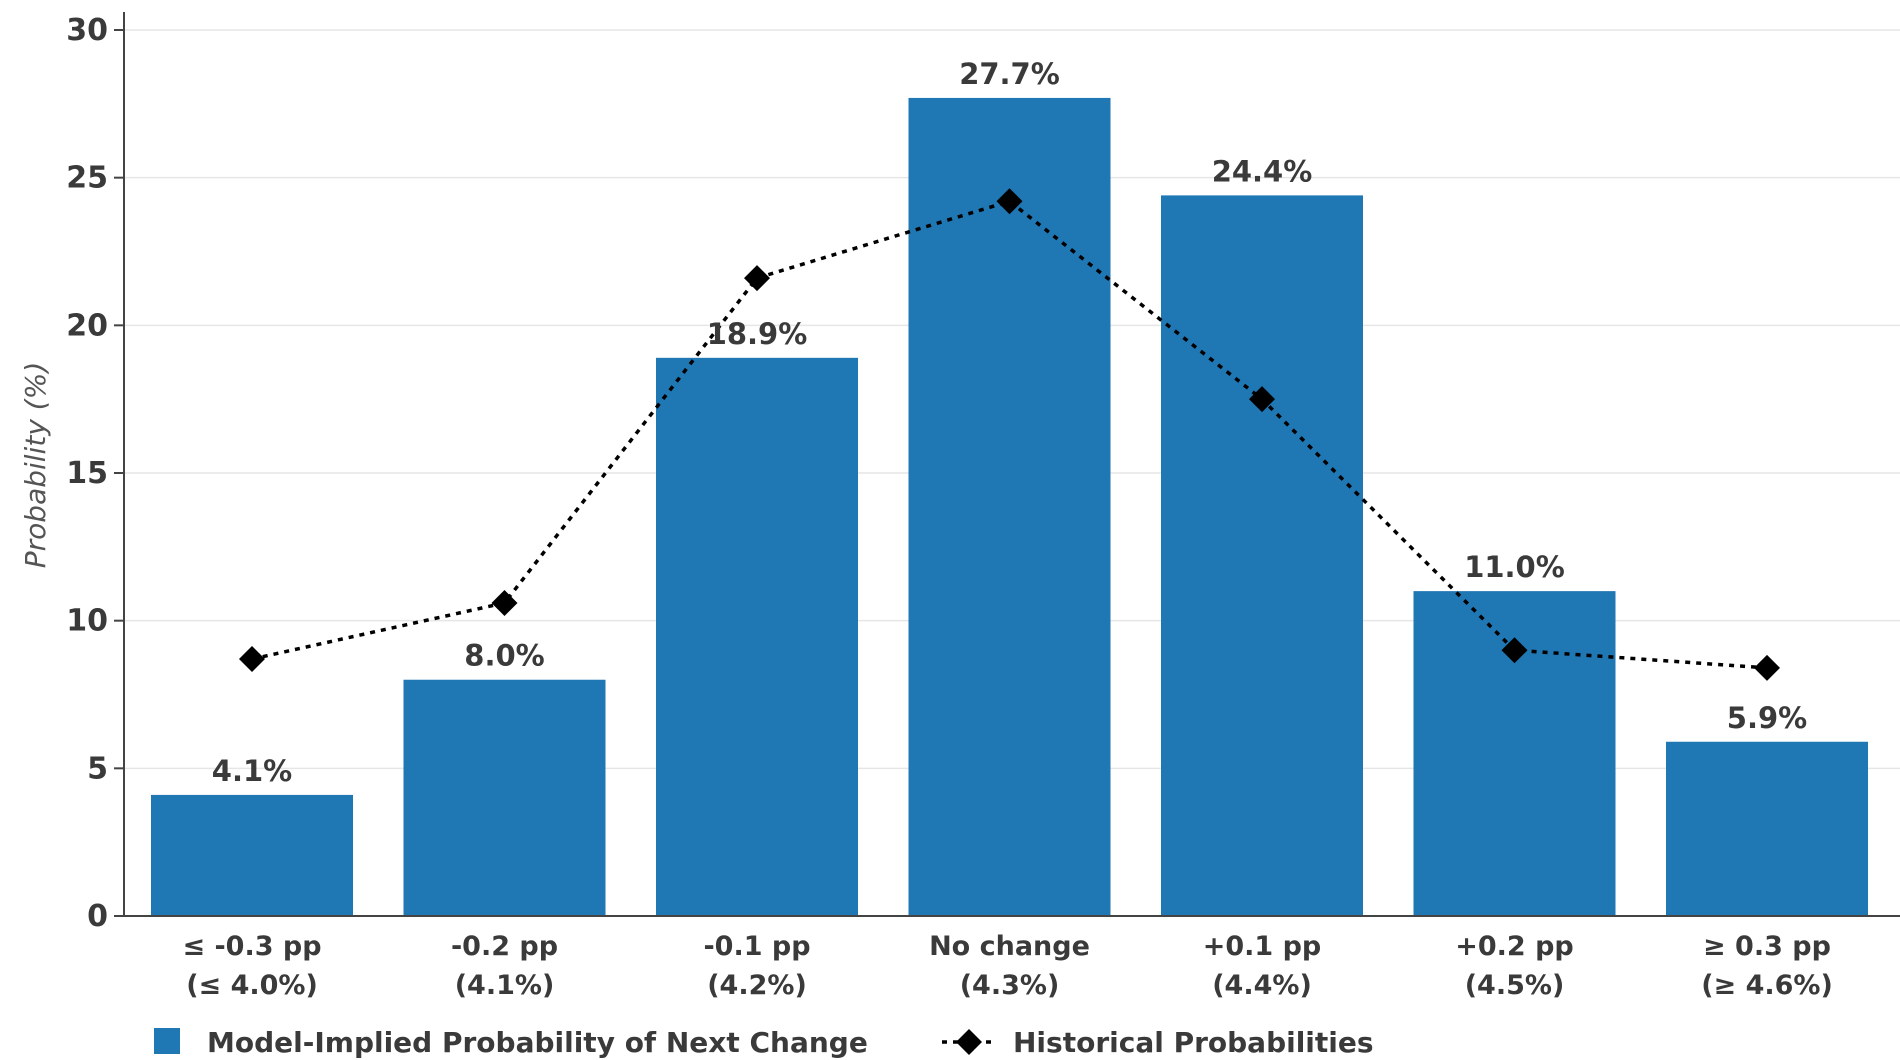 Image resolution: width=1900 pixels, height=1060 pixels. I want to click on y-axis-title: Probability (%), so click(35, 465).